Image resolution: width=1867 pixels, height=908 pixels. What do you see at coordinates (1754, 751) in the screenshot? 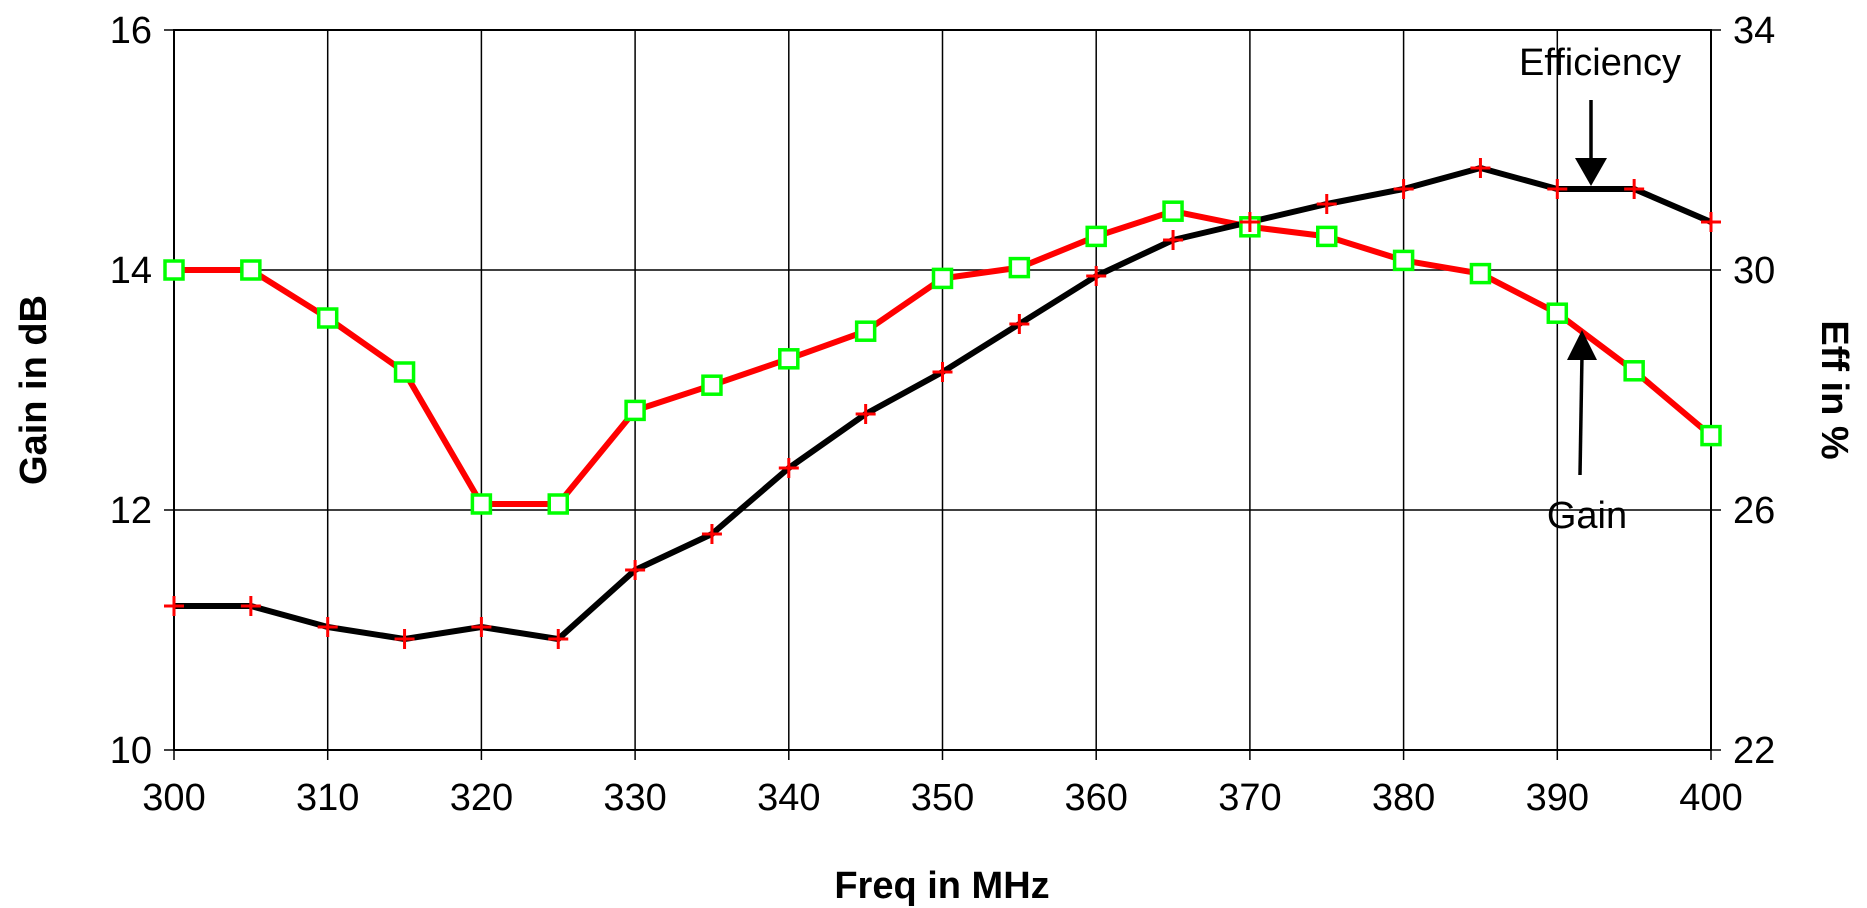
I see `y-right-tick-label: 22` at bounding box center [1754, 751].